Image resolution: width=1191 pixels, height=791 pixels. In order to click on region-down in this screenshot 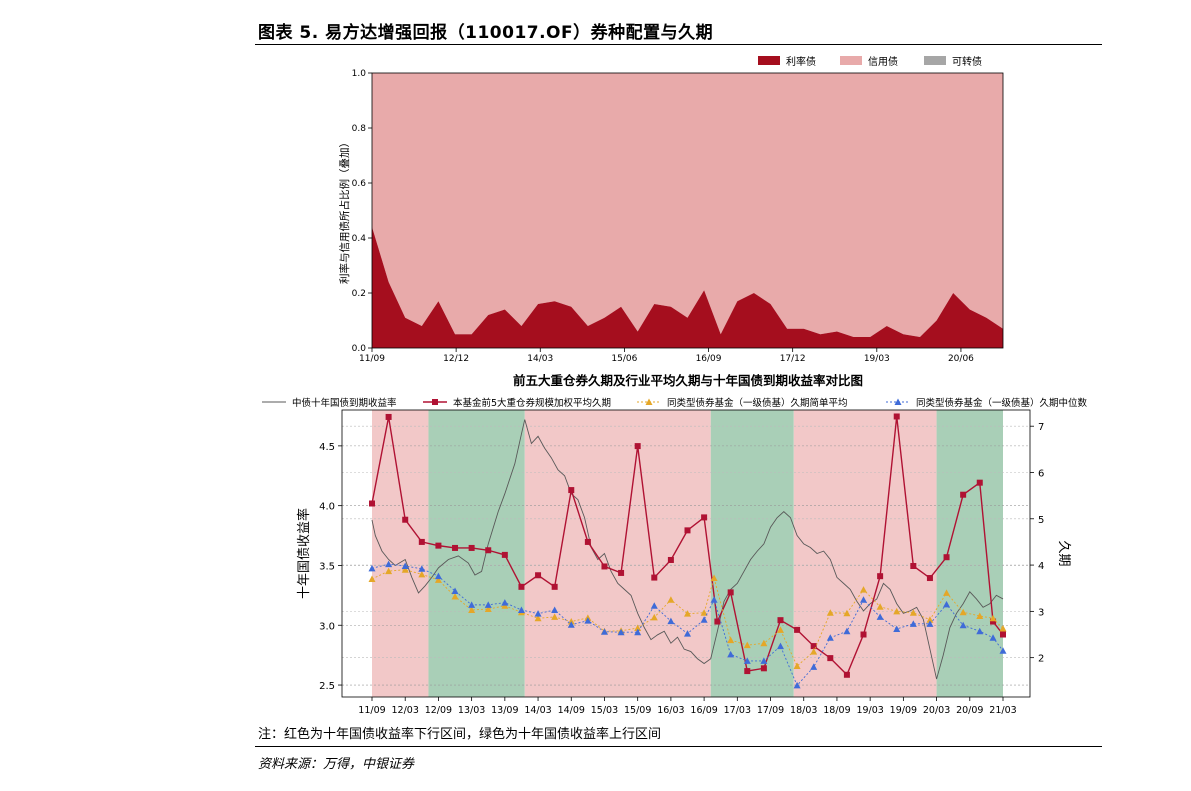, I will do `click(400, 553)`.